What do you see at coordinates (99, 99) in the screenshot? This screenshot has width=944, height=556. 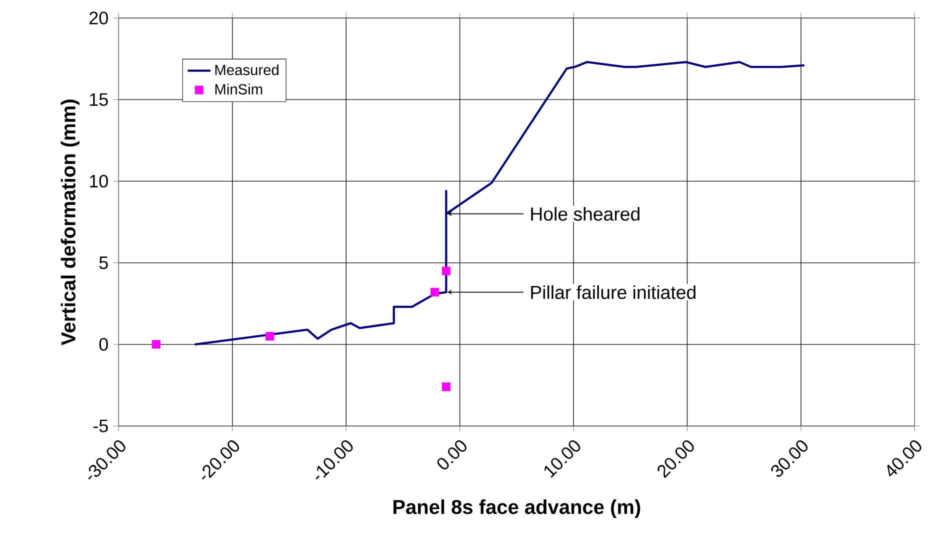 I see `y-tick-label: 15` at bounding box center [99, 99].